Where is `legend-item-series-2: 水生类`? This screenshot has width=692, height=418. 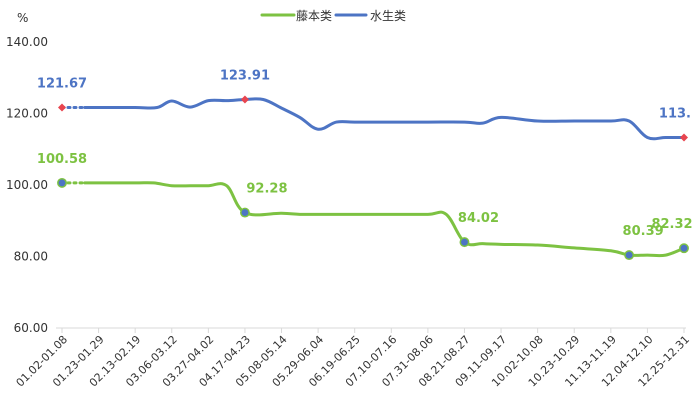 legend-item-series-2: 水生类 is located at coordinates (370, 16).